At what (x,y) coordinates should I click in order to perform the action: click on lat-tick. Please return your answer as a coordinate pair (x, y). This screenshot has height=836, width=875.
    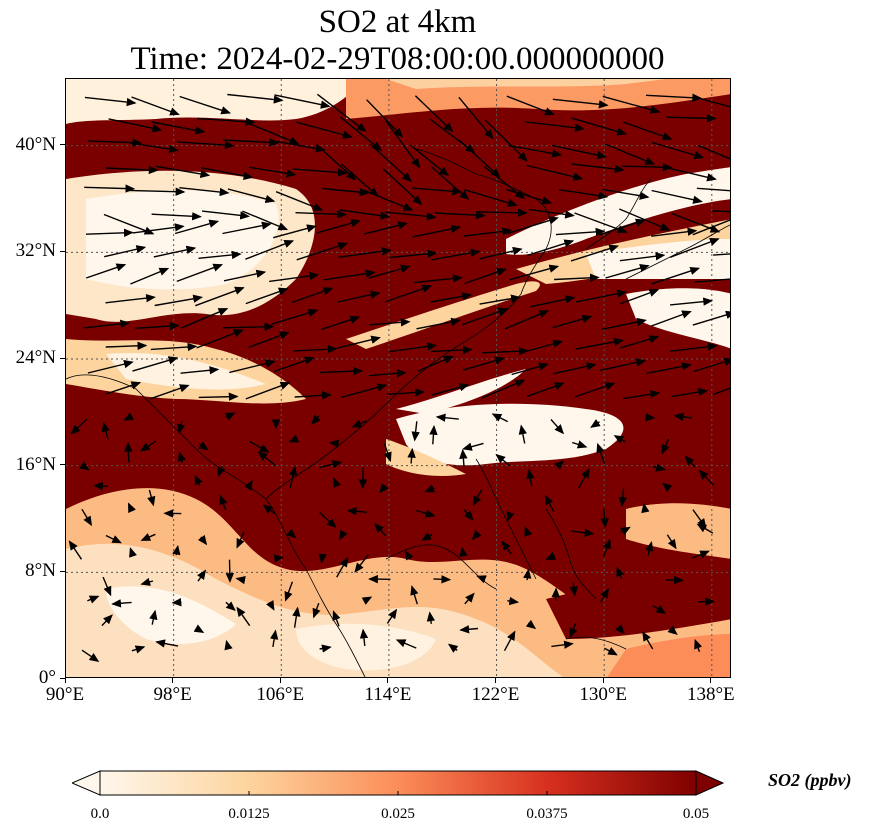
    Looking at the image, I should click on (62, 145).